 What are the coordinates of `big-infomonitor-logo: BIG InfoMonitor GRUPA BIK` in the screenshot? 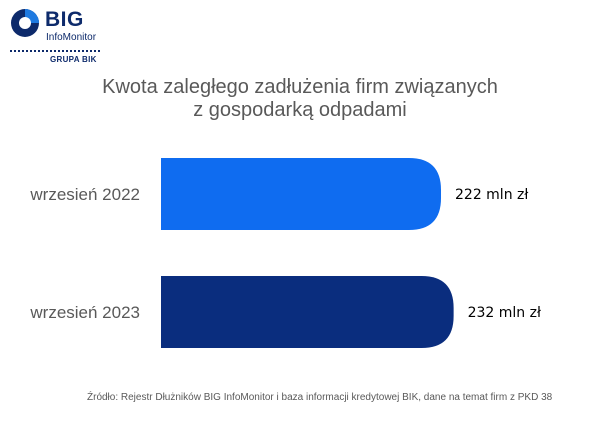 It's located at (60, 37).